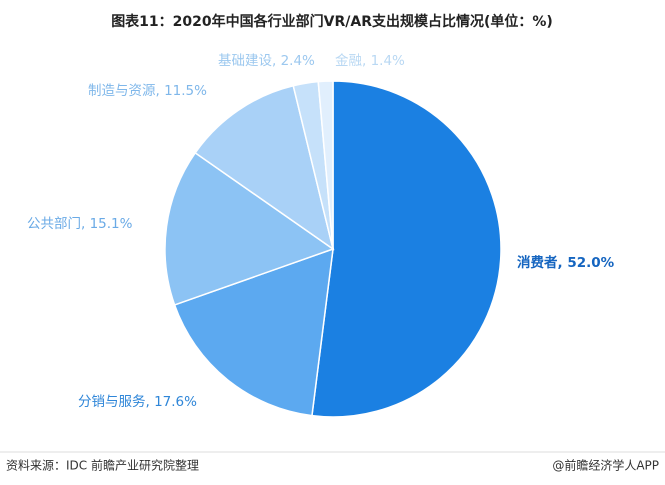 The image size is (665, 485). I want to click on data-label: 基础建设, 2.4%, so click(266, 60).